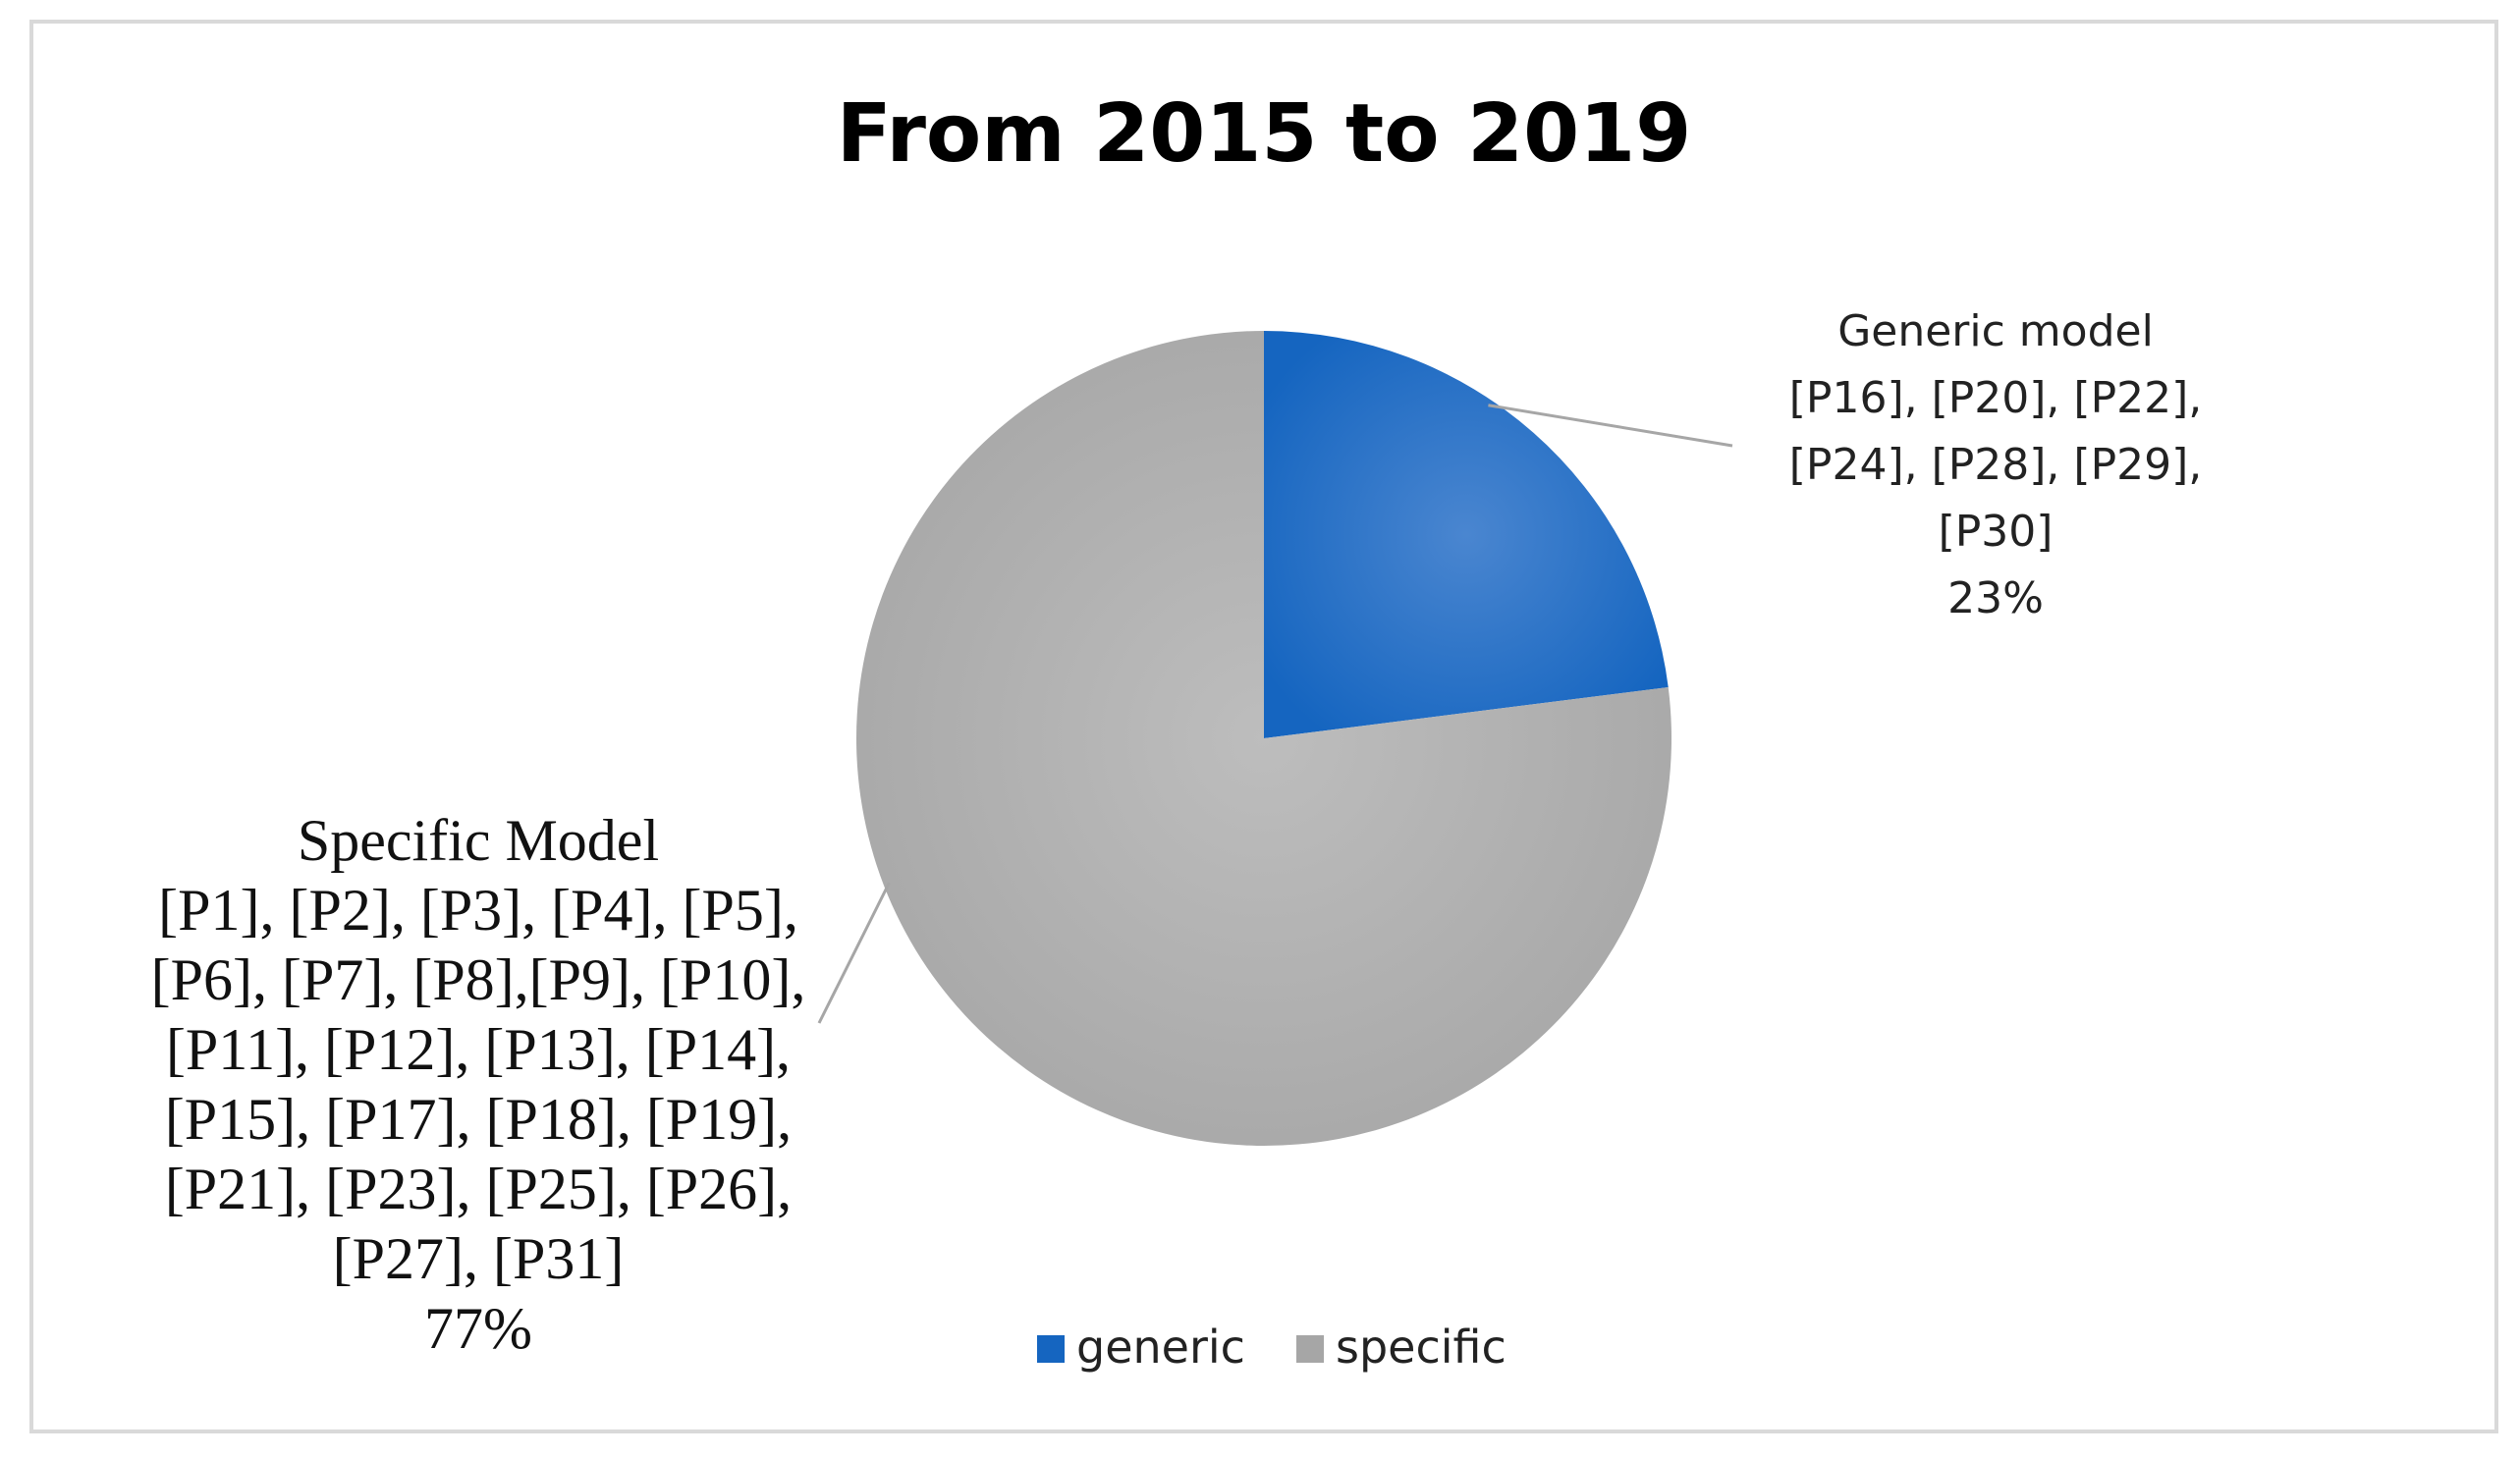  I want to click on legend-swatch-specific, so click(1310, 1349).